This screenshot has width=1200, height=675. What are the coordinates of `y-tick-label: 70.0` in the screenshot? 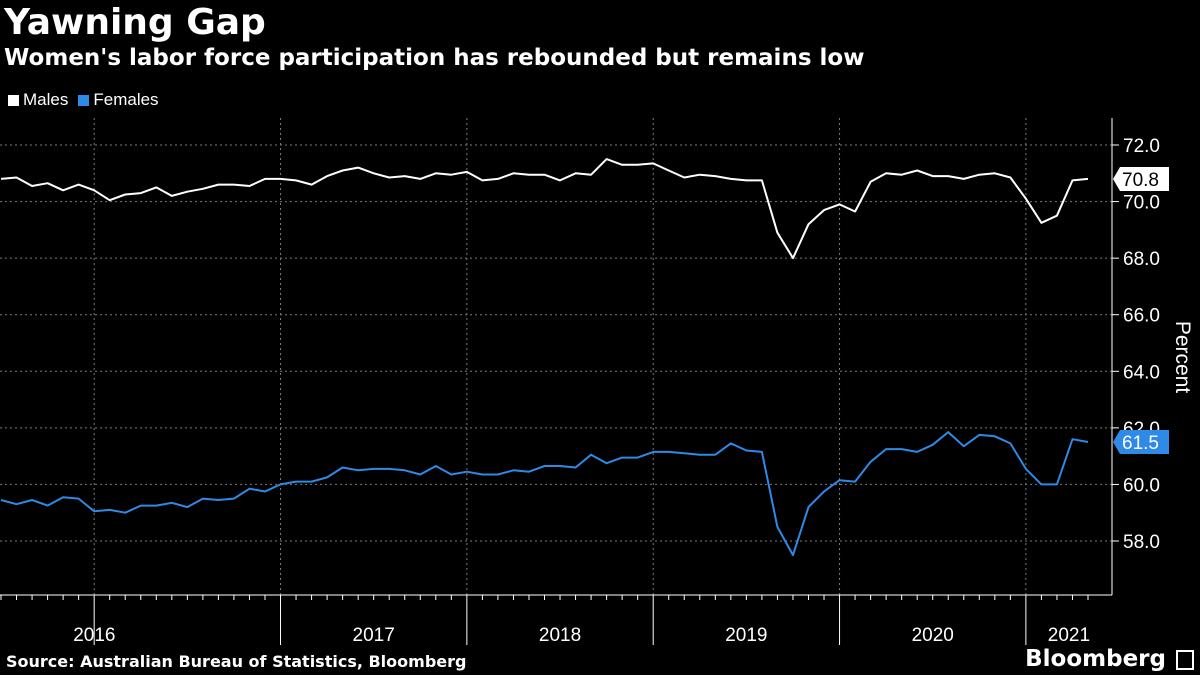 It's located at (1141, 203).